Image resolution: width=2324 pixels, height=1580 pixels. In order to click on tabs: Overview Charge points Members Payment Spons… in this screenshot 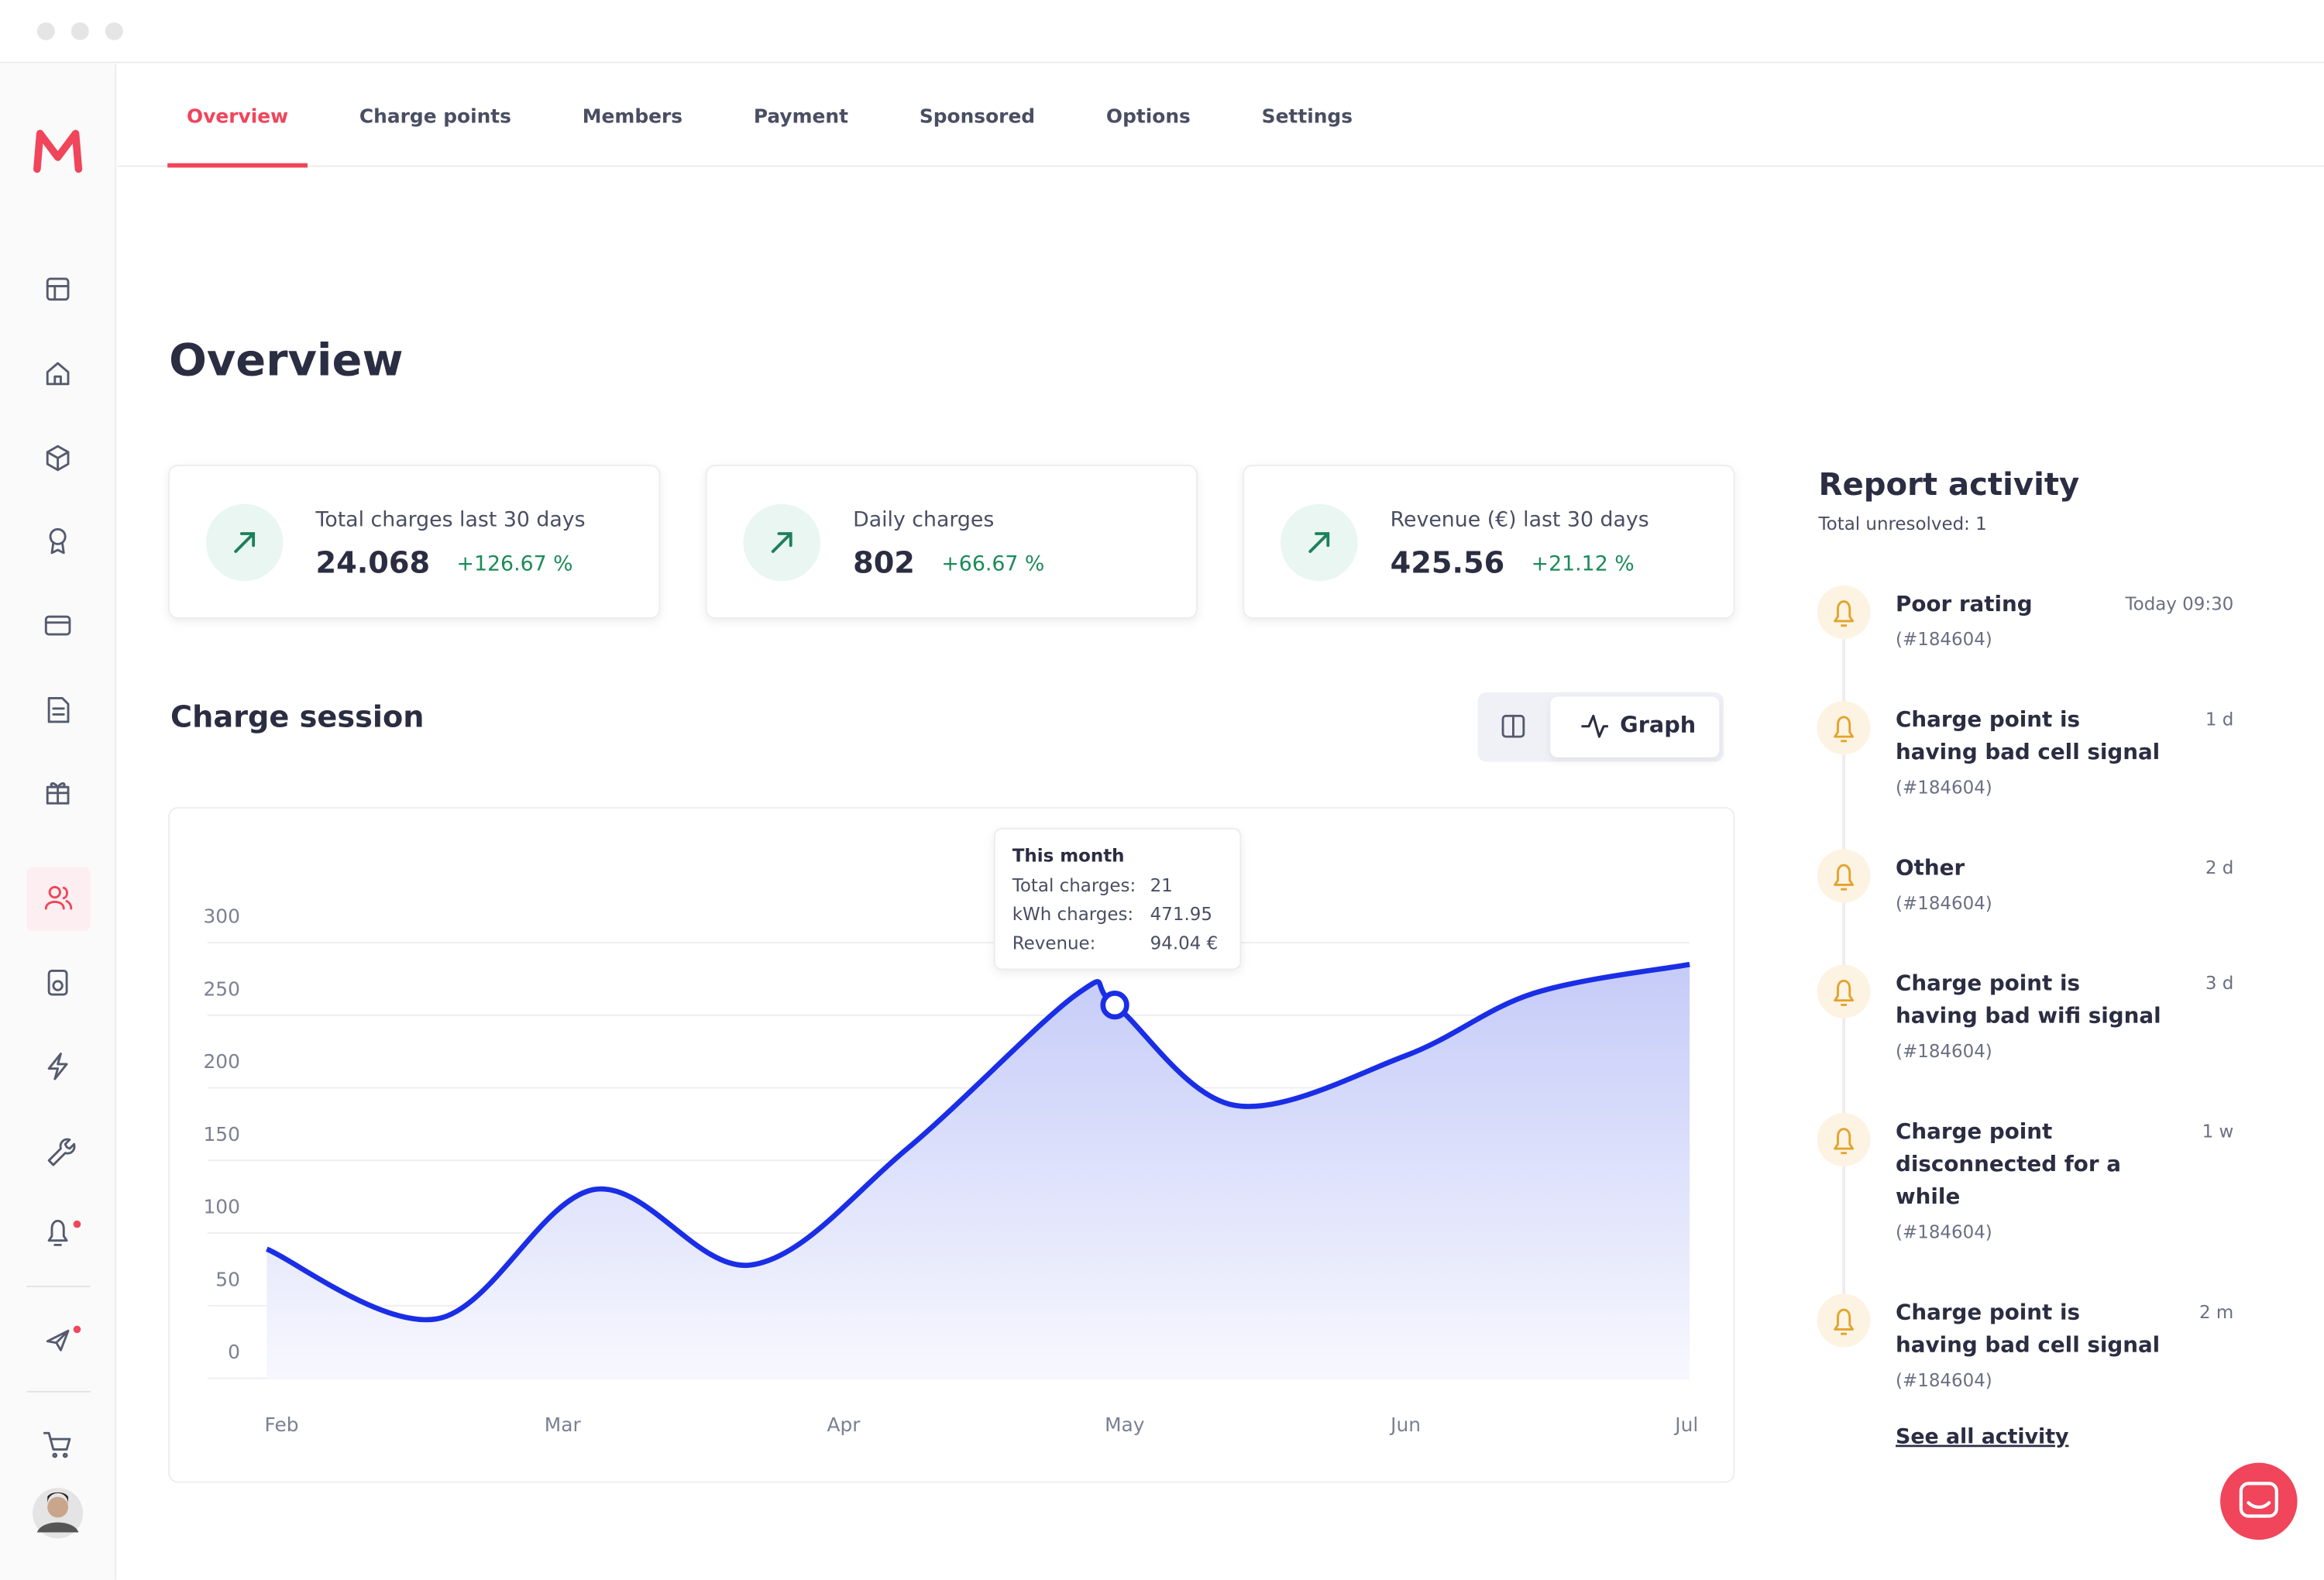, I will do `click(760, 136)`.